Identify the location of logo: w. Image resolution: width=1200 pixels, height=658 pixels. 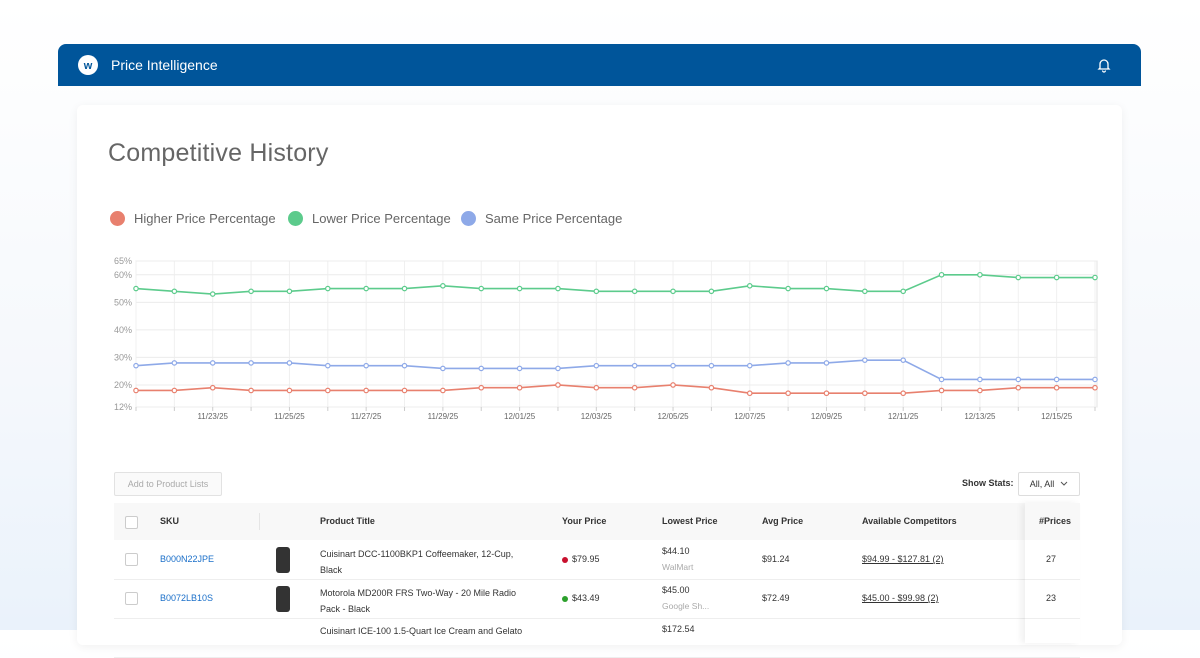
(88, 65).